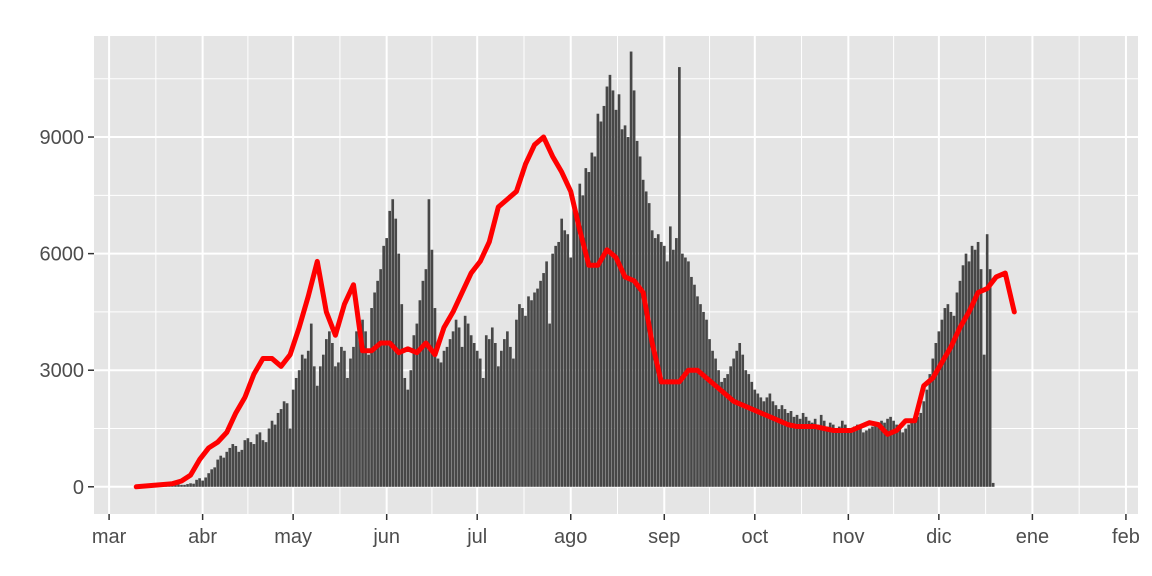 The image size is (1152, 576). Describe the element at coordinates (67, 313) in the screenshot. I see `y-axis: 0 3000 6000 9000` at that location.